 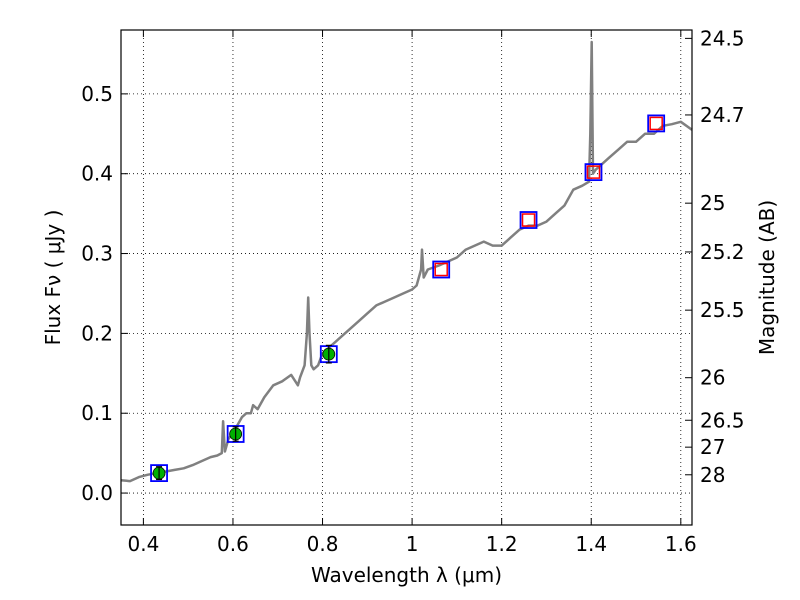 I want to click on y-tick-label: 0.3, so click(x=97, y=254).